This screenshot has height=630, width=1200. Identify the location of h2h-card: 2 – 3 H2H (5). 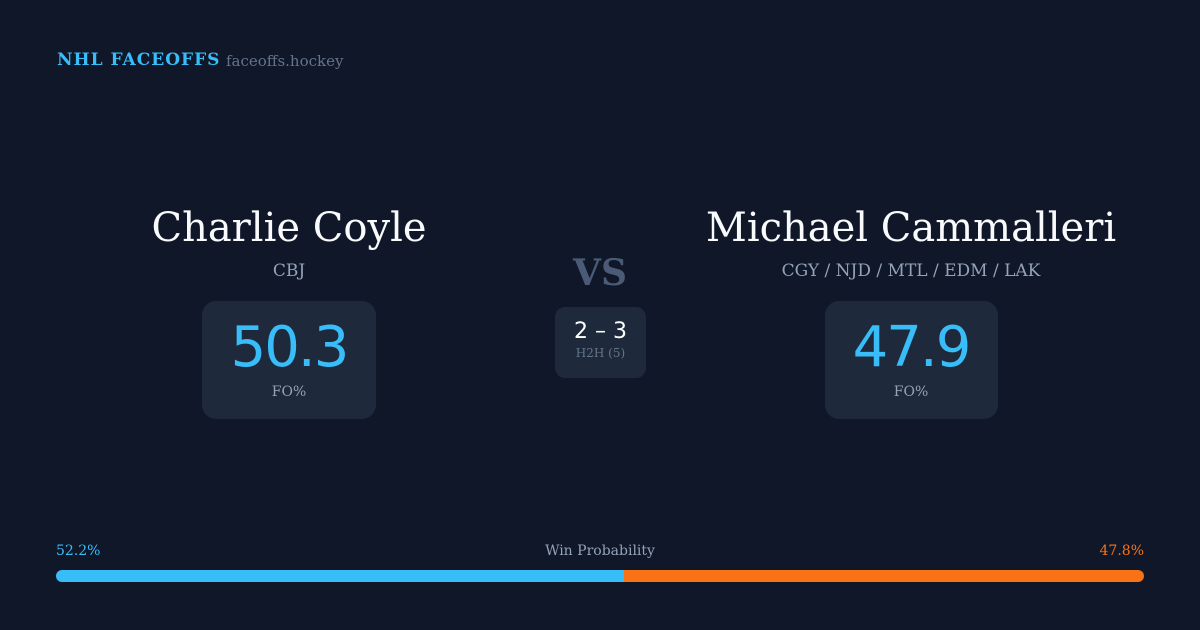
(600, 342).